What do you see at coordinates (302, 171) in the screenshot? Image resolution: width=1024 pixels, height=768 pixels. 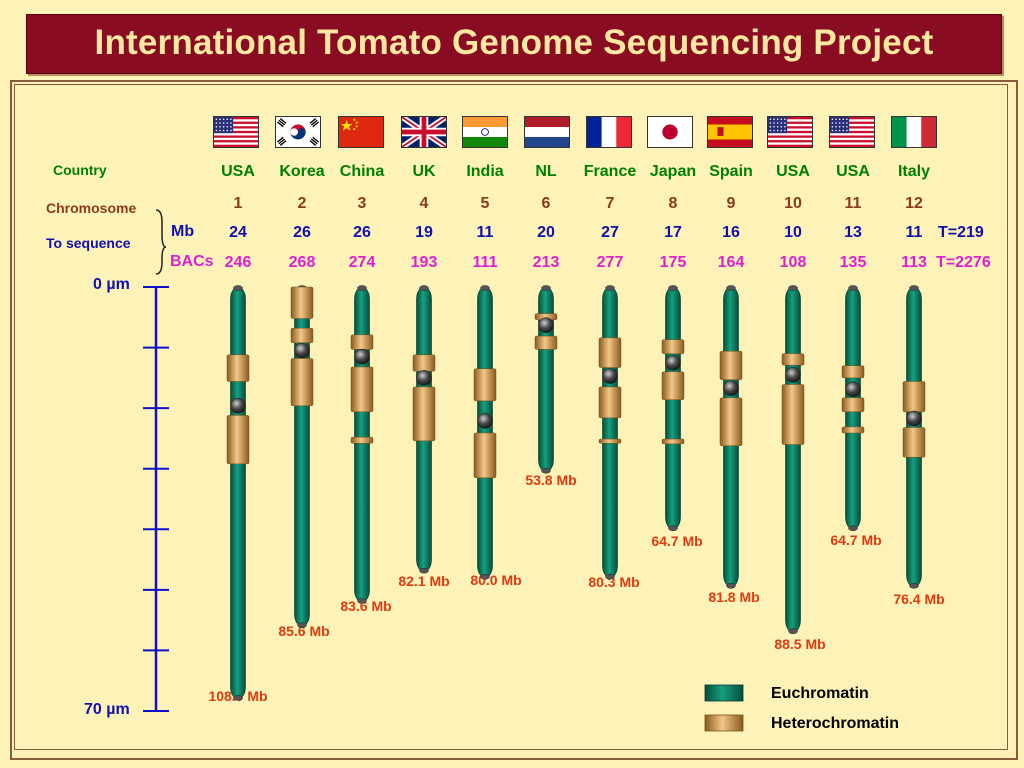 I see `country-label: Korea` at bounding box center [302, 171].